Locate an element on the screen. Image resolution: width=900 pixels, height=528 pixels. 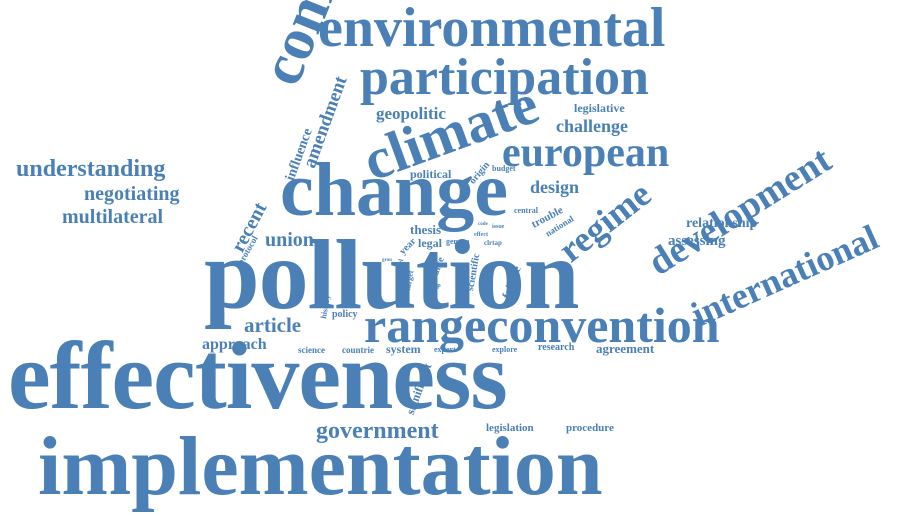
word-budget: budget is located at coordinates (504, 168).